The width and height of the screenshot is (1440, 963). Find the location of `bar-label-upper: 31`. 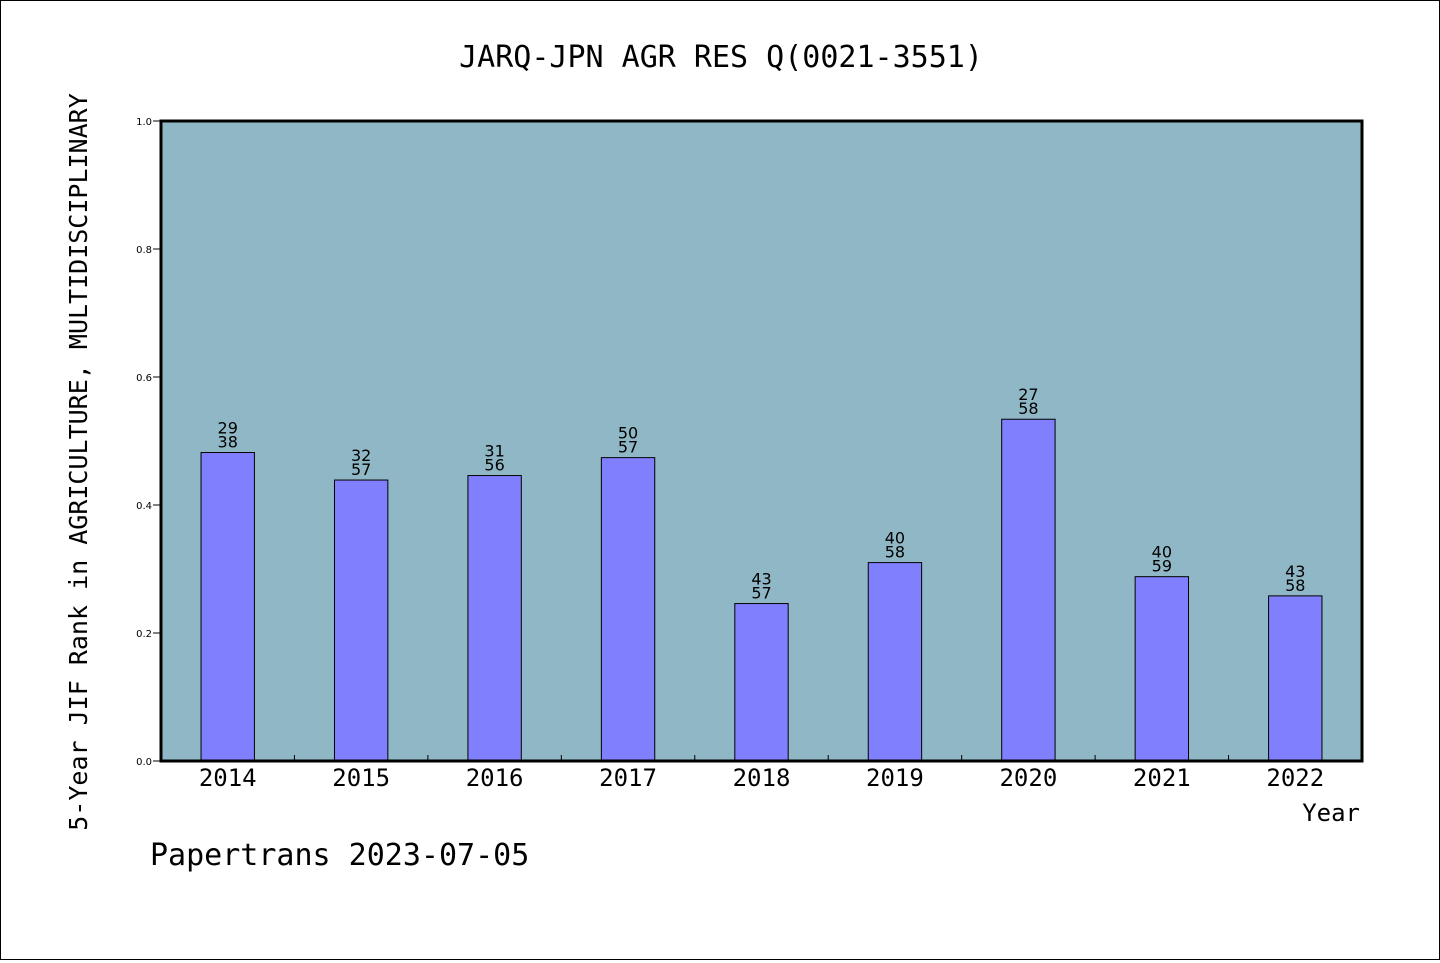

bar-label-upper: 31 is located at coordinates (494, 451).